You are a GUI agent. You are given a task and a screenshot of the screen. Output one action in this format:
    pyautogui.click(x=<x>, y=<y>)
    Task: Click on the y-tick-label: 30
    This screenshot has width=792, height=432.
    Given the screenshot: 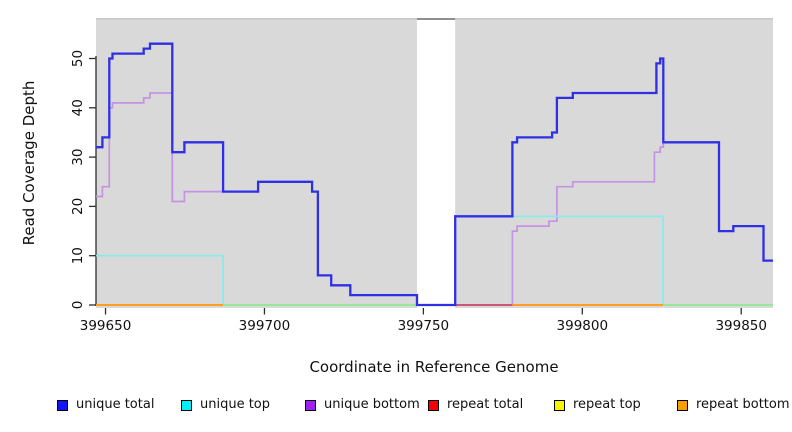 What is the action you would take?
    pyautogui.click(x=78, y=157)
    